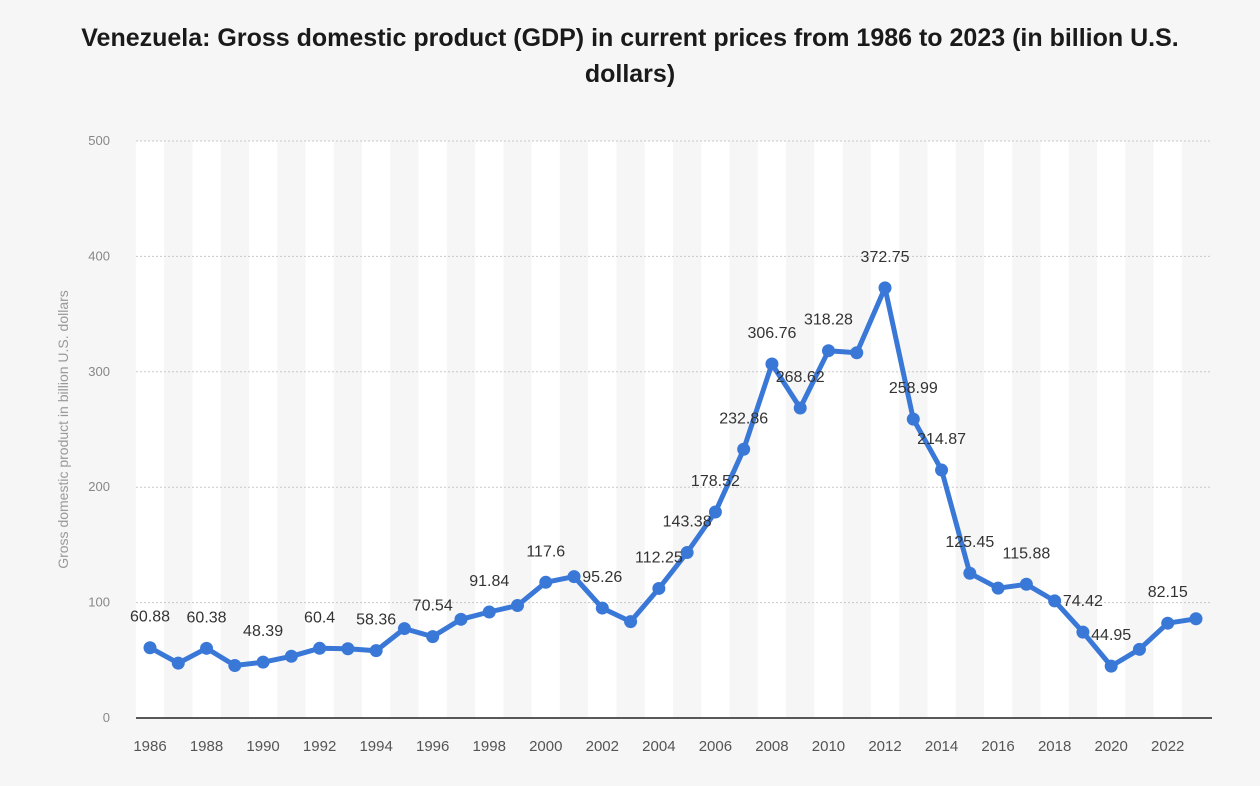 The width and height of the screenshot is (1260, 786). What do you see at coordinates (602, 746) in the screenshot?
I see `x-tick-label: 2002` at bounding box center [602, 746].